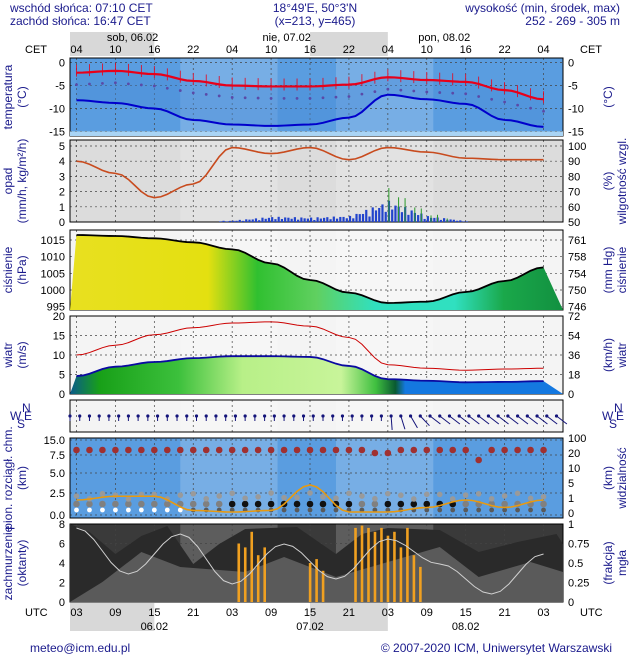 Image resolution: width=630 pixels, height=660 pixels. What do you see at coordinates (576, 109) in the screenshot?
I see `y-tick-label: -10` at bounding box center [576, 109].